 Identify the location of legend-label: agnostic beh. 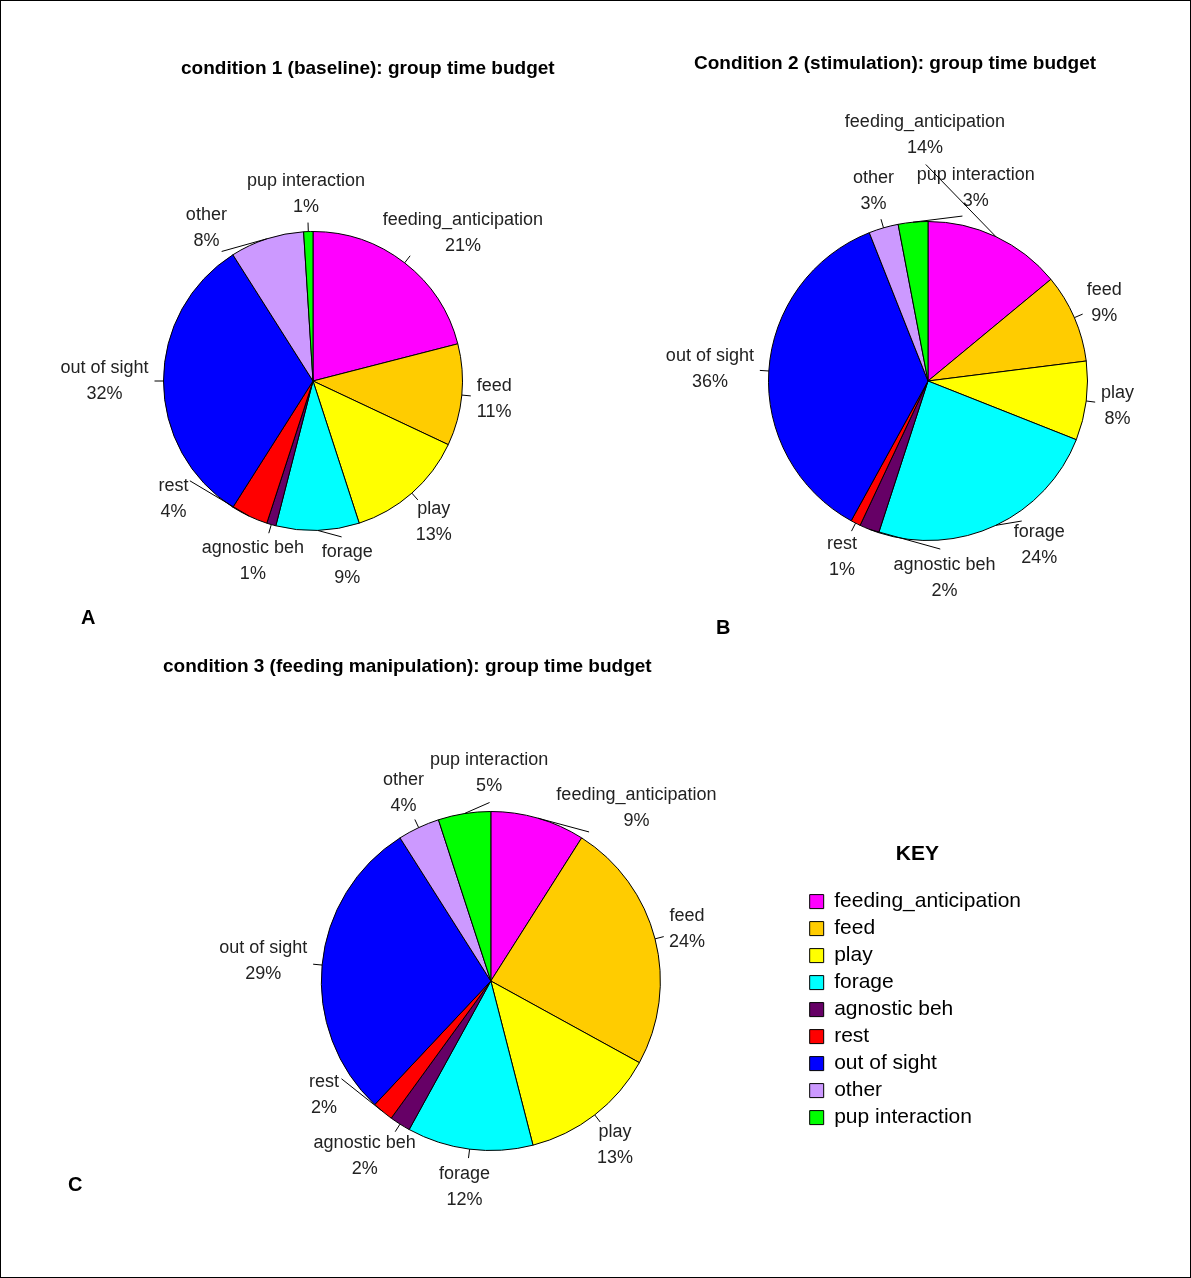
(894, 1008).